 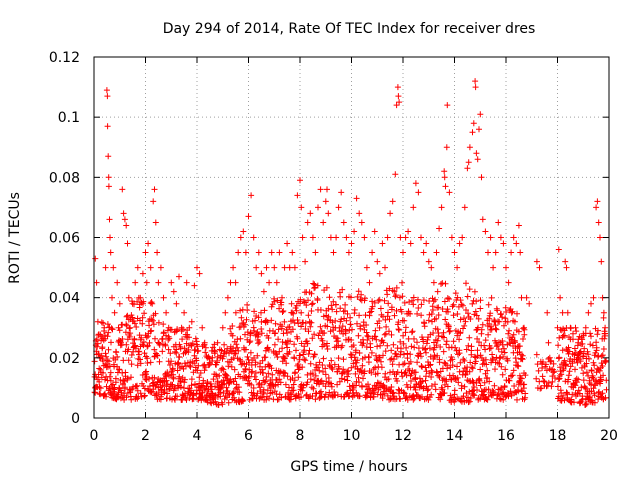 What do you see at coordinates (506, 436) in the screenshot?
I see `x-tick-label: 16` at bounding box center [506, 436].